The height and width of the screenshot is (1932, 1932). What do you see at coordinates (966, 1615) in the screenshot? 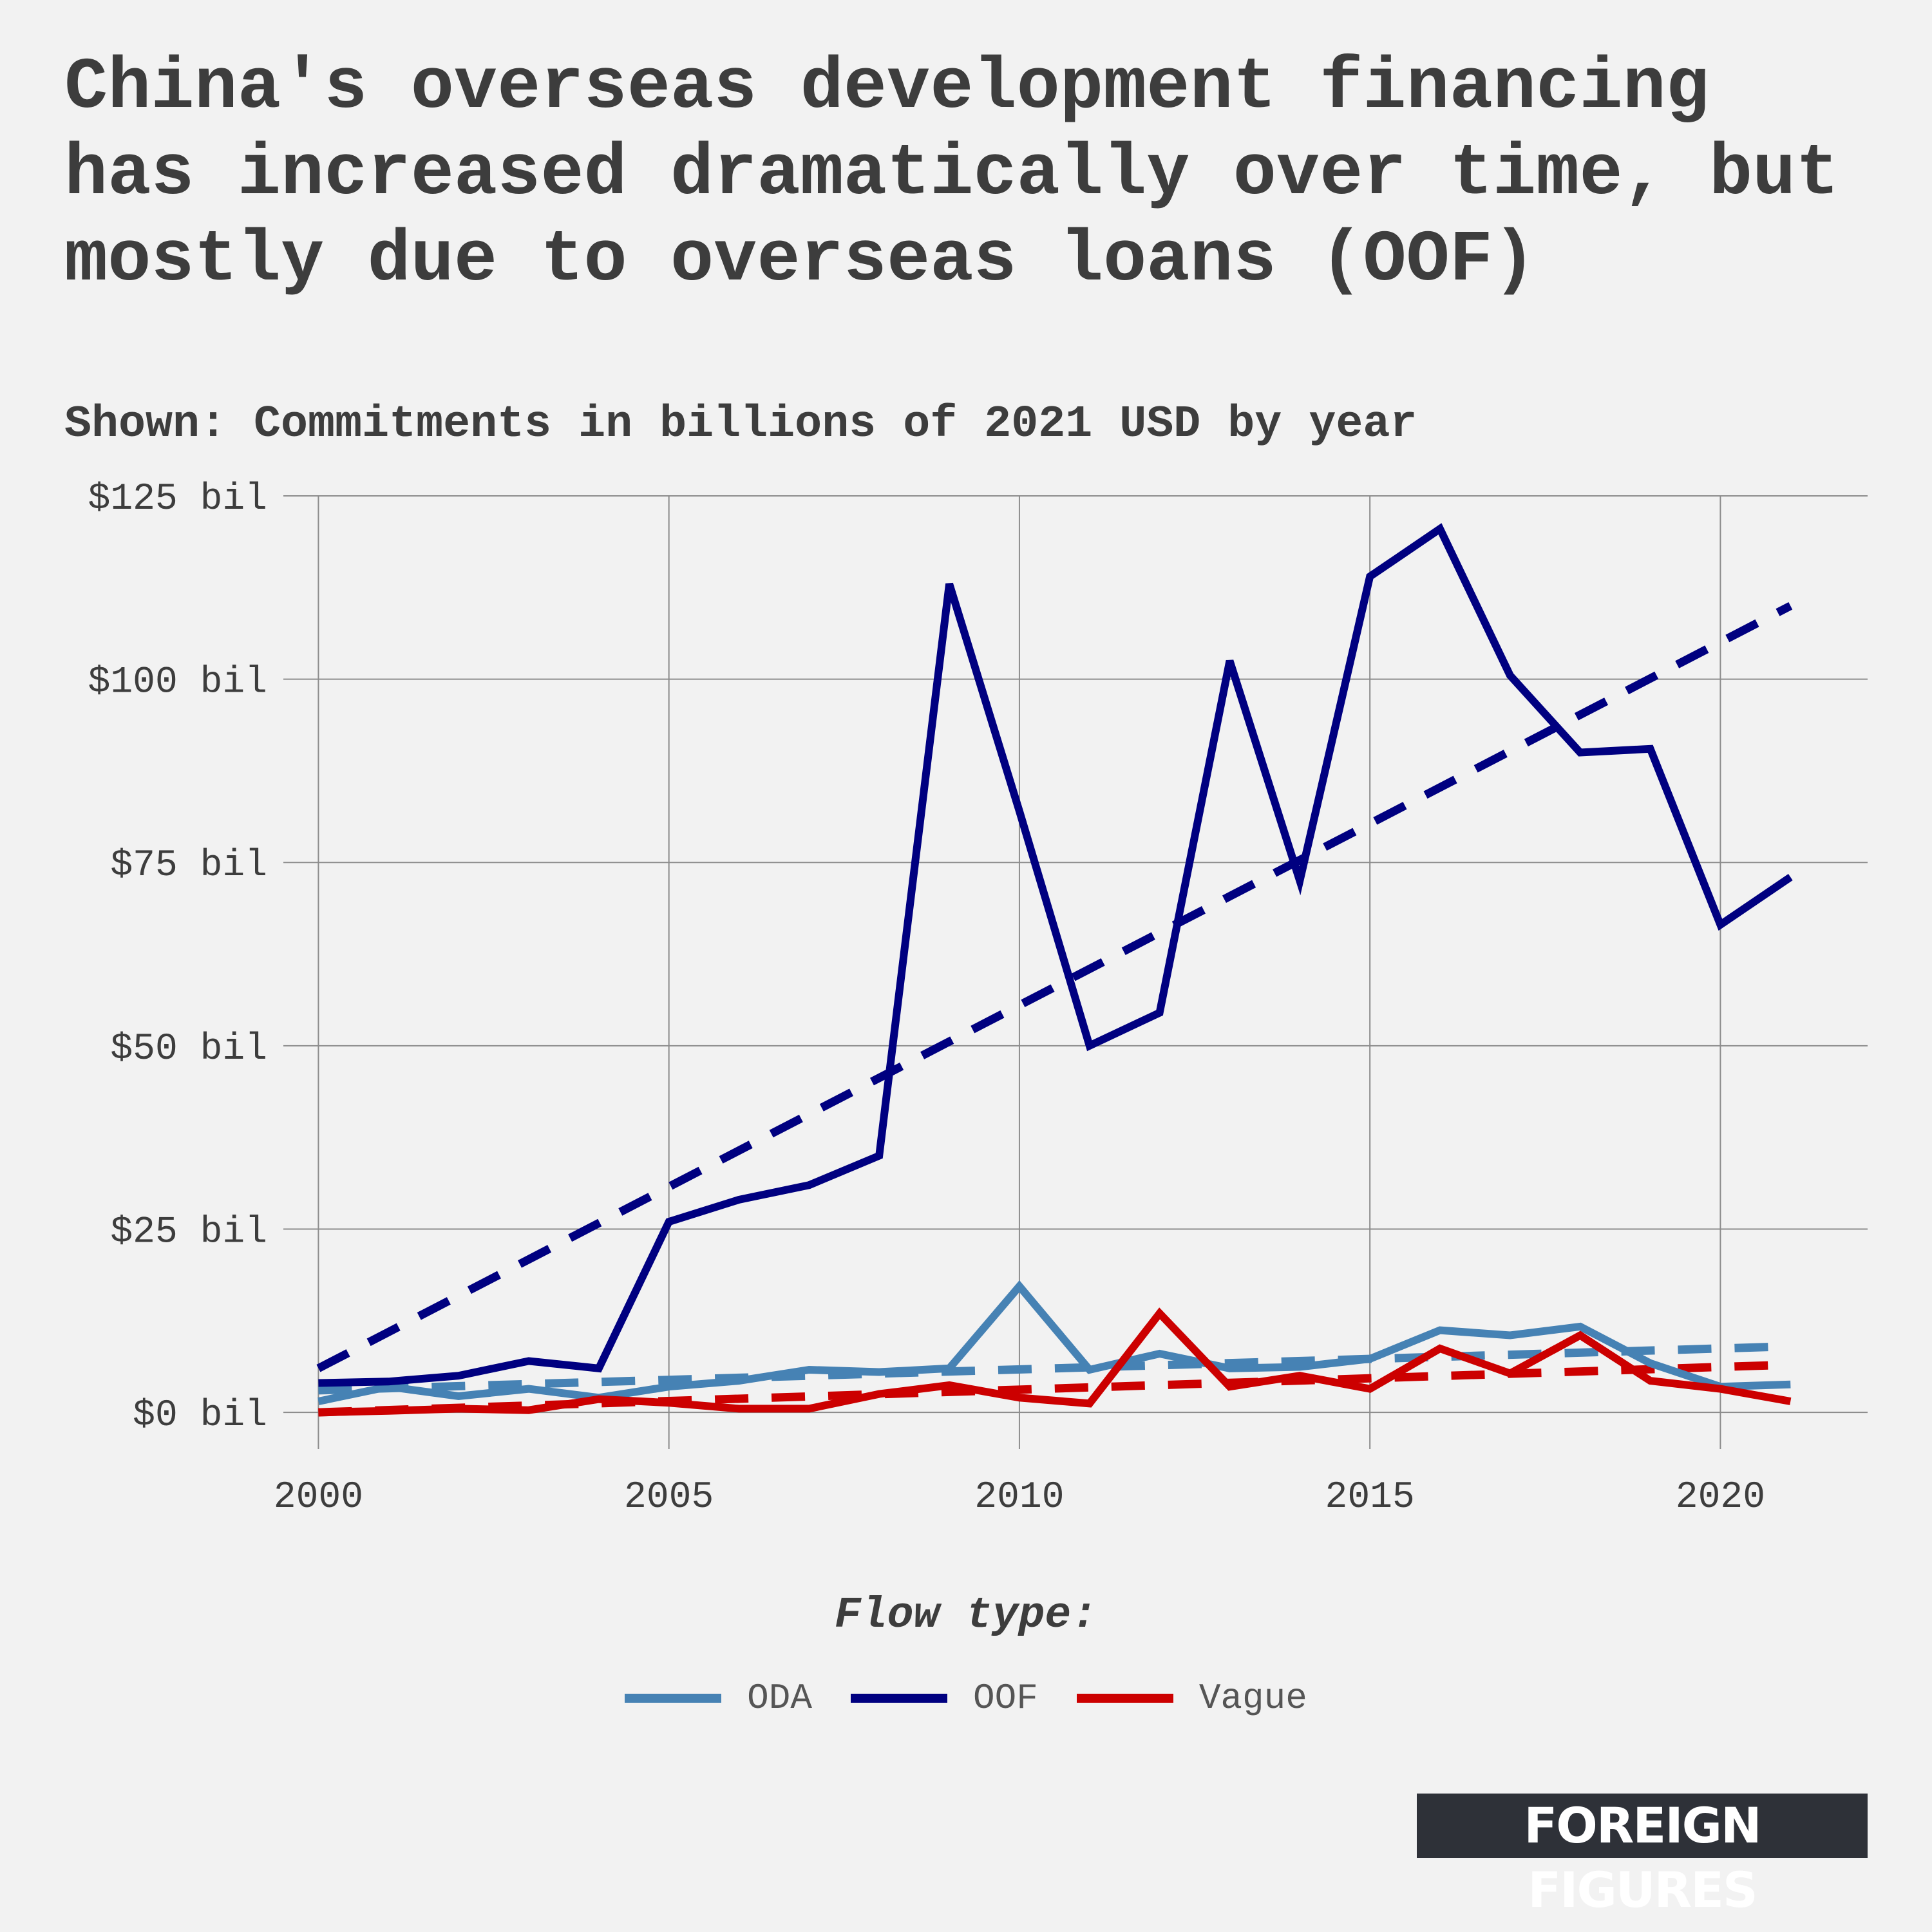
I see `legend-title: Flow type:` at bounding box center [966, 1615].